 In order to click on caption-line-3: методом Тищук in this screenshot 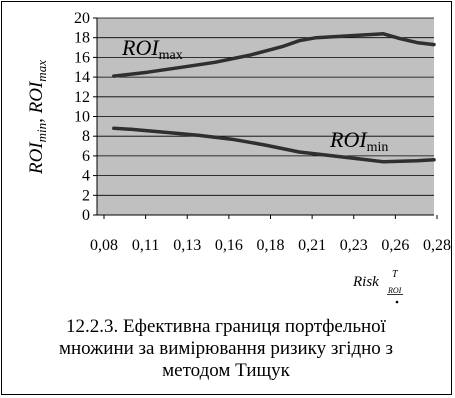, I will do `click(226, 370)`.